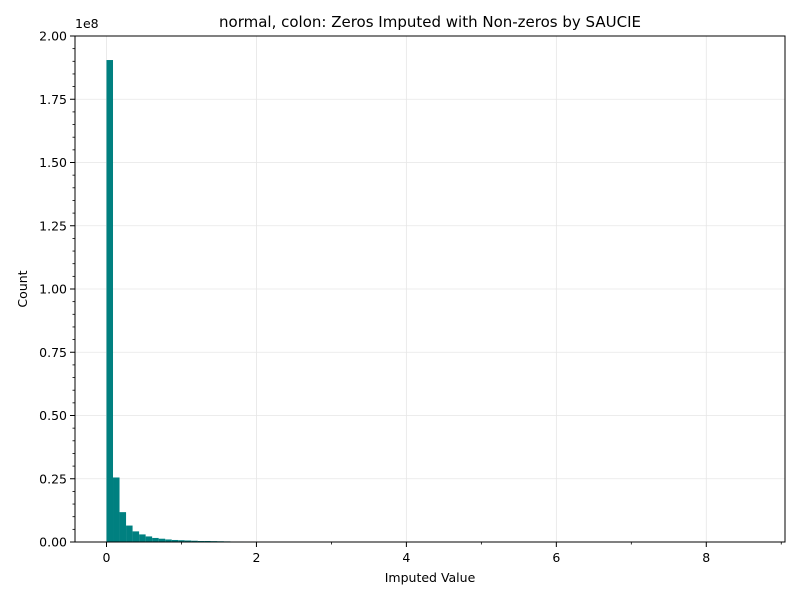 The width and height of the screenshot is (800, 600). Describe the element at coordinates (53, 289) in the screenshot. I see `y-tick-label: 1.00` at that location.